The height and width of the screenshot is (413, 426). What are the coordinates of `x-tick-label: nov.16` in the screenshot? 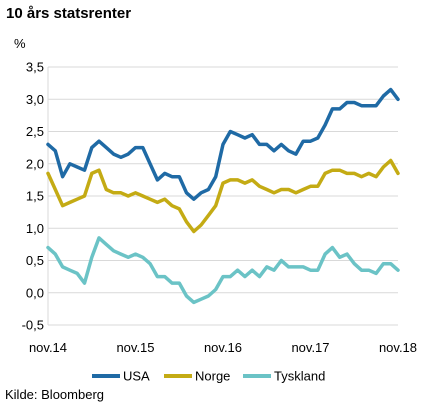 It's located at (223, 347).